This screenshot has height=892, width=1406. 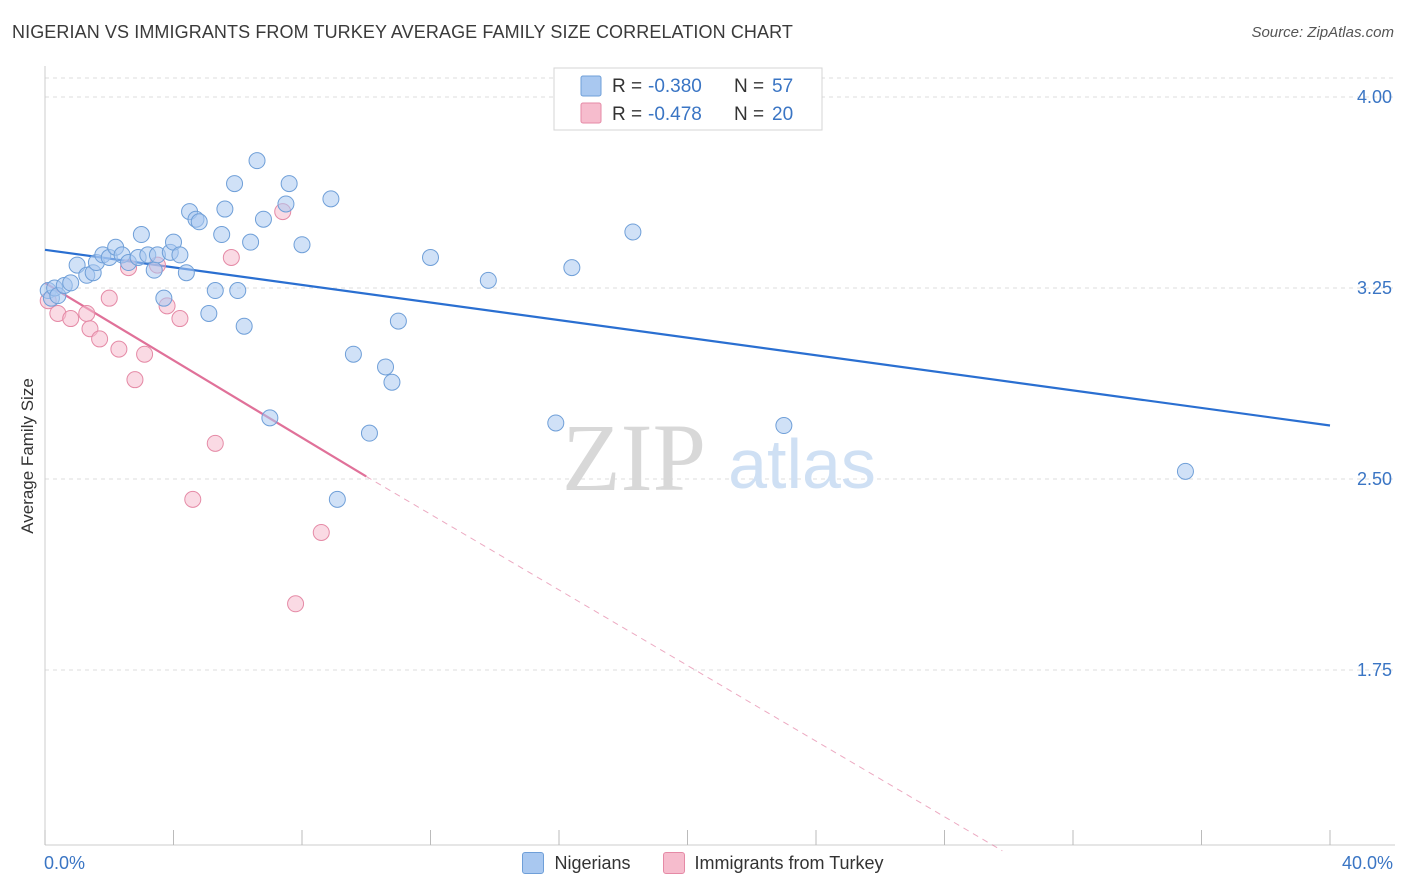 I want to click on stats-n-value: 20, so click(x=782, y=114).